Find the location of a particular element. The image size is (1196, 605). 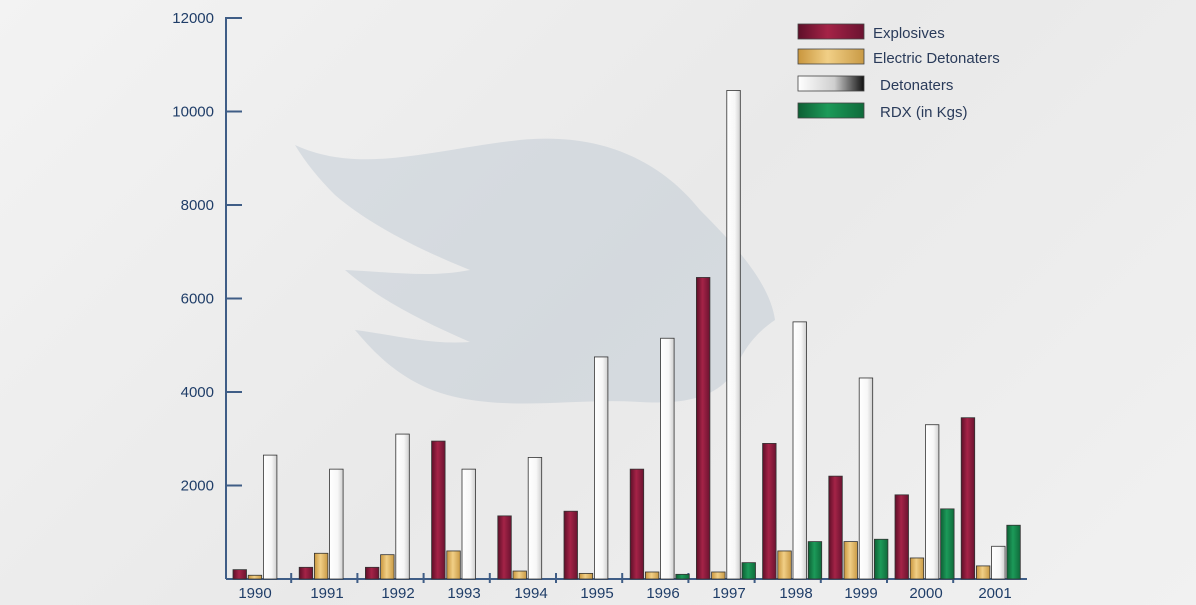

x-tick-label: 1998 is located at coordinates (795, 593).